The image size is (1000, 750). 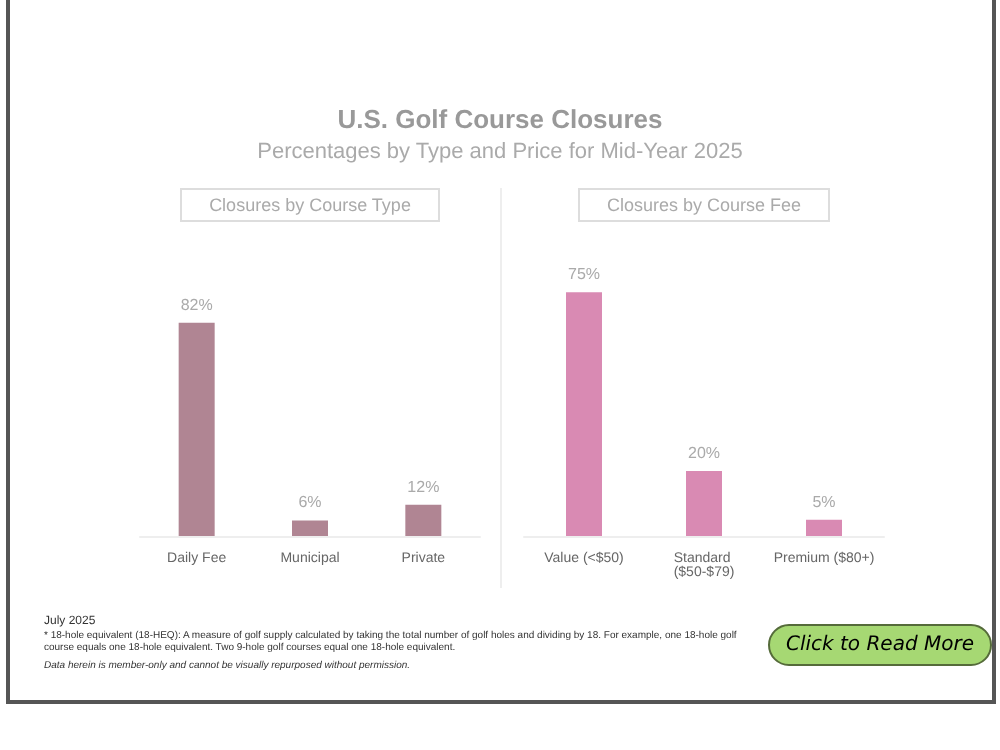 I want to click on data-label: 12%, so click(x=423, y=486).